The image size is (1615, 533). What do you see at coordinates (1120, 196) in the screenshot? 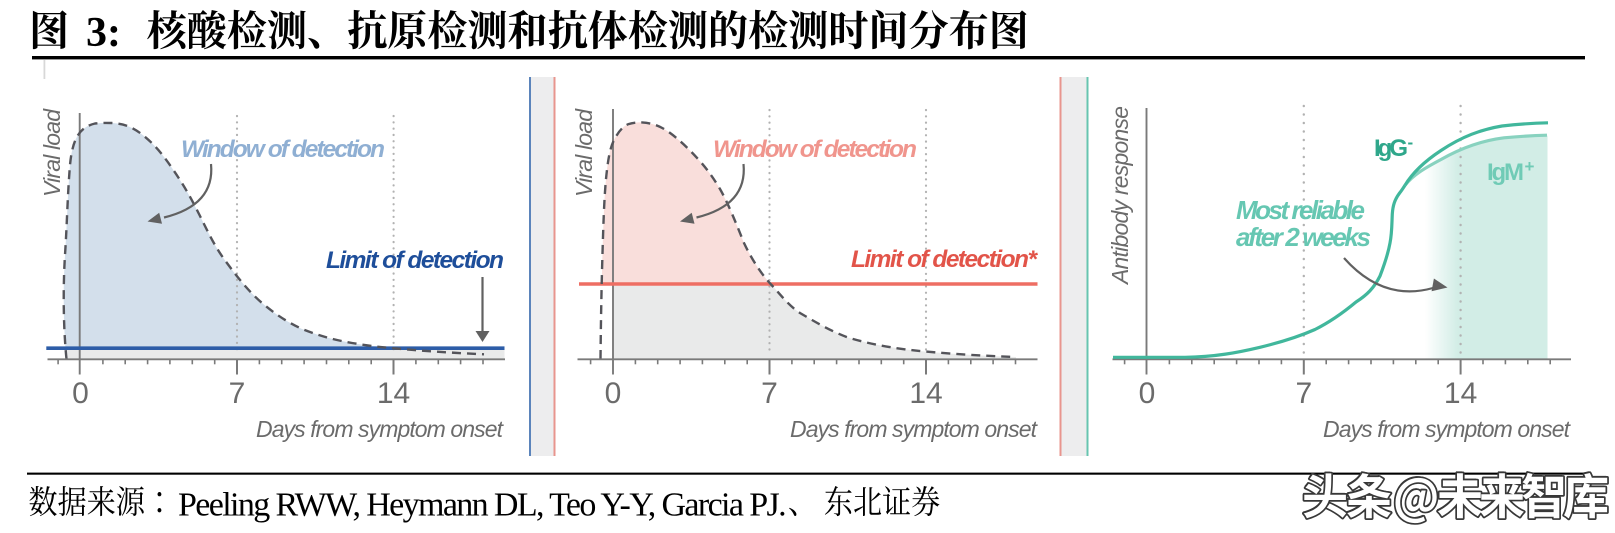
I see `svg-text: Antibody response` at bounding box center [1120, 196].